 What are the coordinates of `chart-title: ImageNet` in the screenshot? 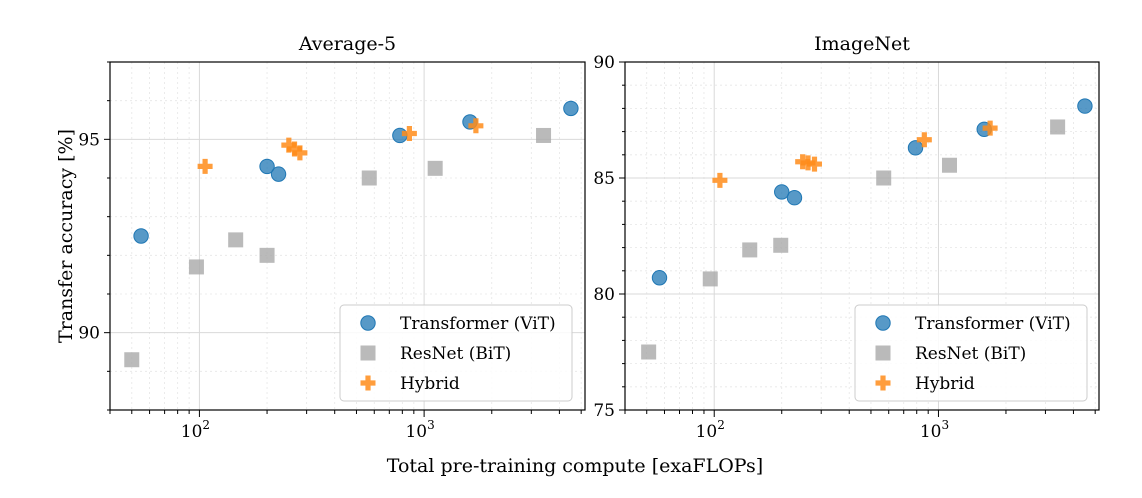 It's located at (862, 44).